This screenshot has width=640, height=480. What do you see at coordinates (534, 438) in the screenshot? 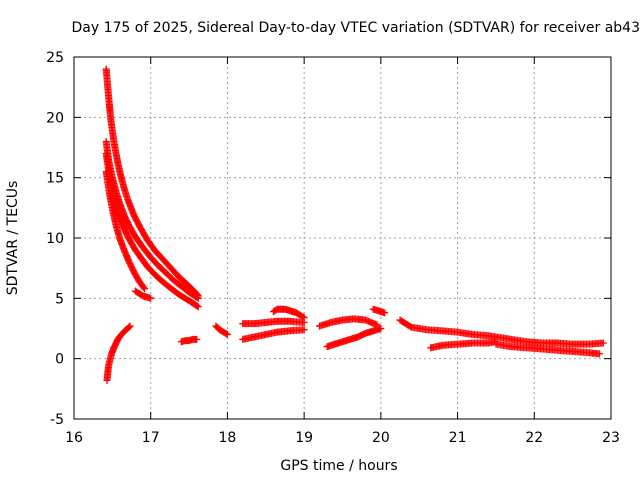
I see `x-tick-label: 22` at bounding box center [534, 438].